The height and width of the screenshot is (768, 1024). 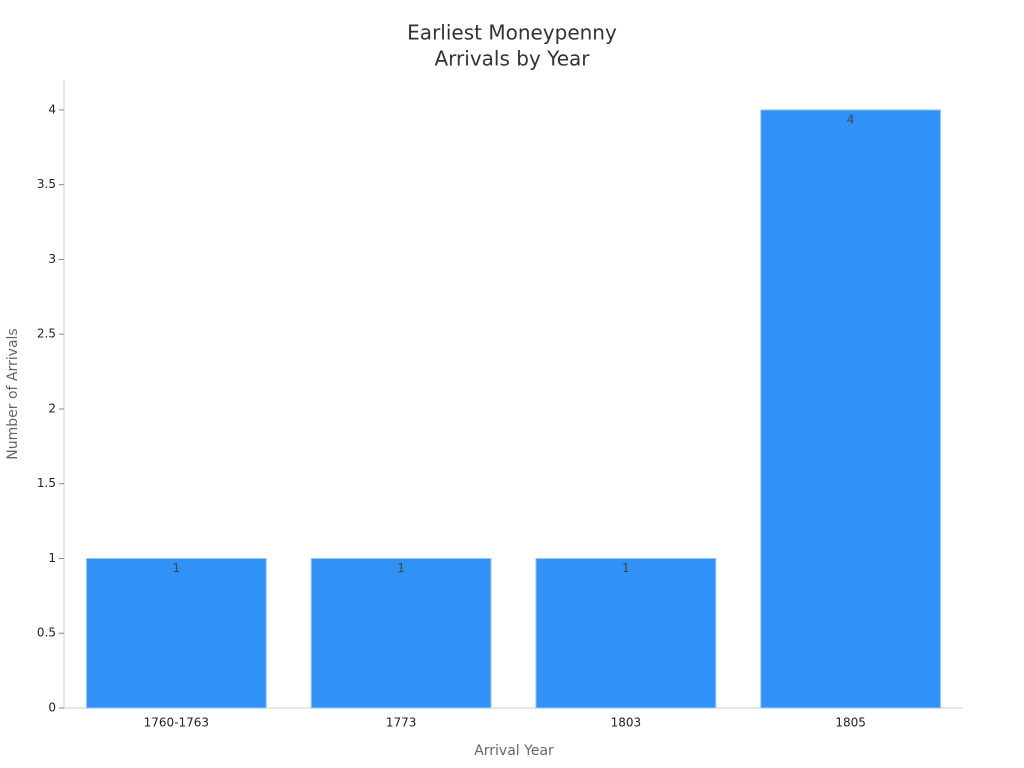 What do you see at coordinates (513, 59) in the screenshot?
I see `chart-title: Arrivals by Year` at bounding box center [513, 59].